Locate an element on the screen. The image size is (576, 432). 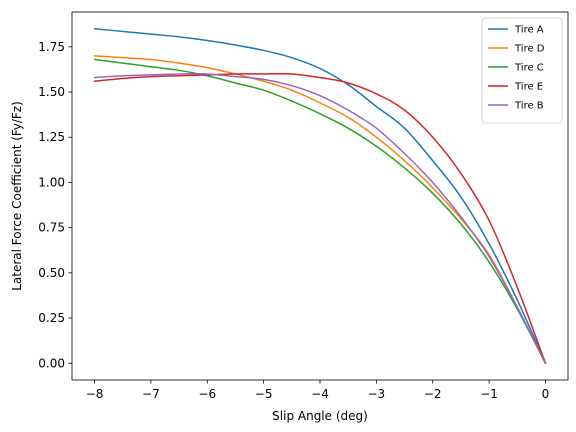
y-tick-label: 1.00 is located at coordinates (51, 182).